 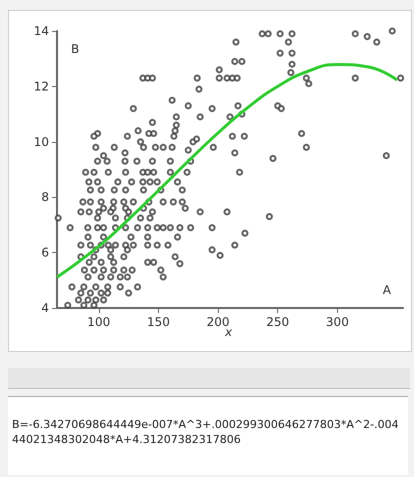 What do you see at coordinates (387, 290) in the screenshot?
I see `x-axis-title: A` at bounding box center [387, 290].